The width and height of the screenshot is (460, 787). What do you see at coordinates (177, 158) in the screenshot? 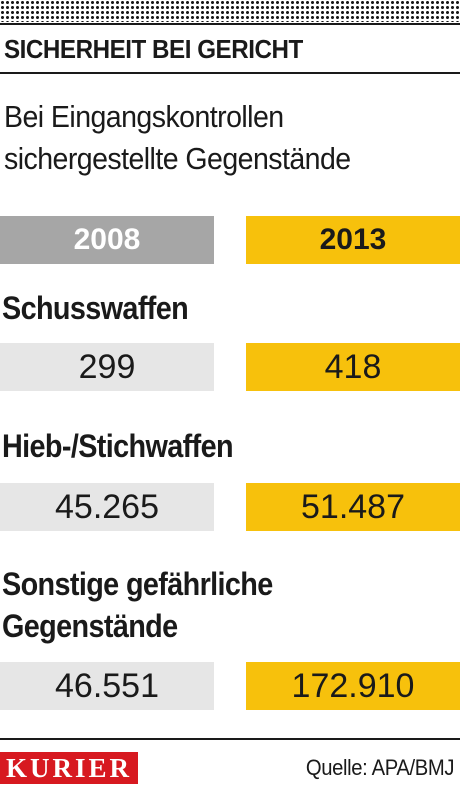
I see `subtitle-line-2: sichergestellte Gegenstände` at bounding box center [177, 158].